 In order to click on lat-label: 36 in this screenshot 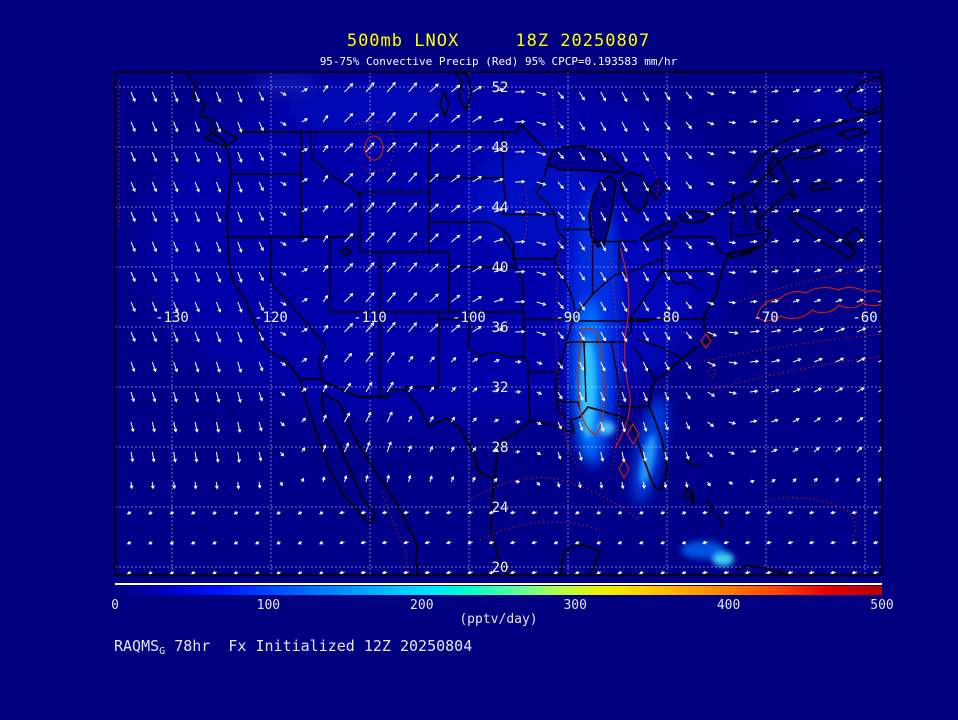, I will do `click(500, 328)`.